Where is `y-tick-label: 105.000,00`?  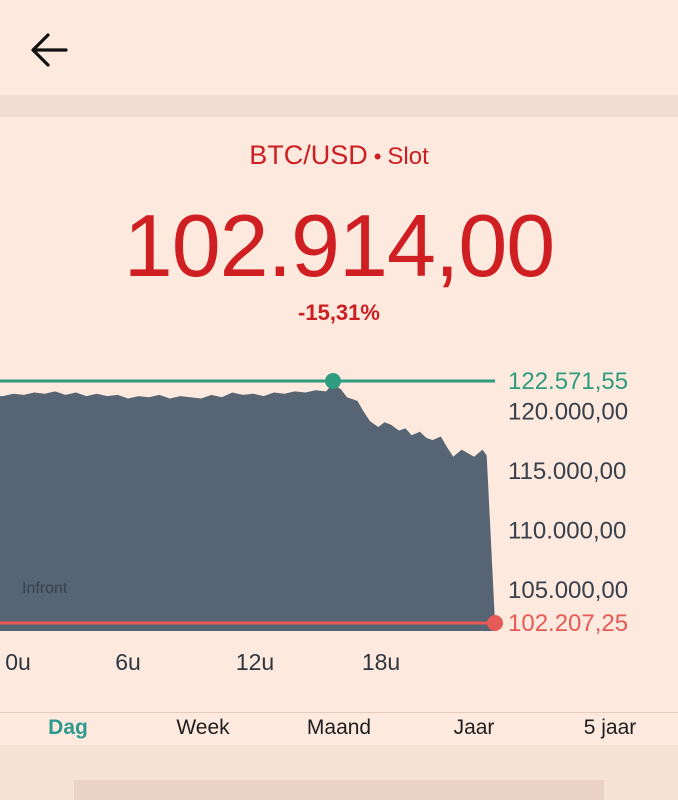
y-tick-label: 105.000,00 is located at coordinates (568, 590).